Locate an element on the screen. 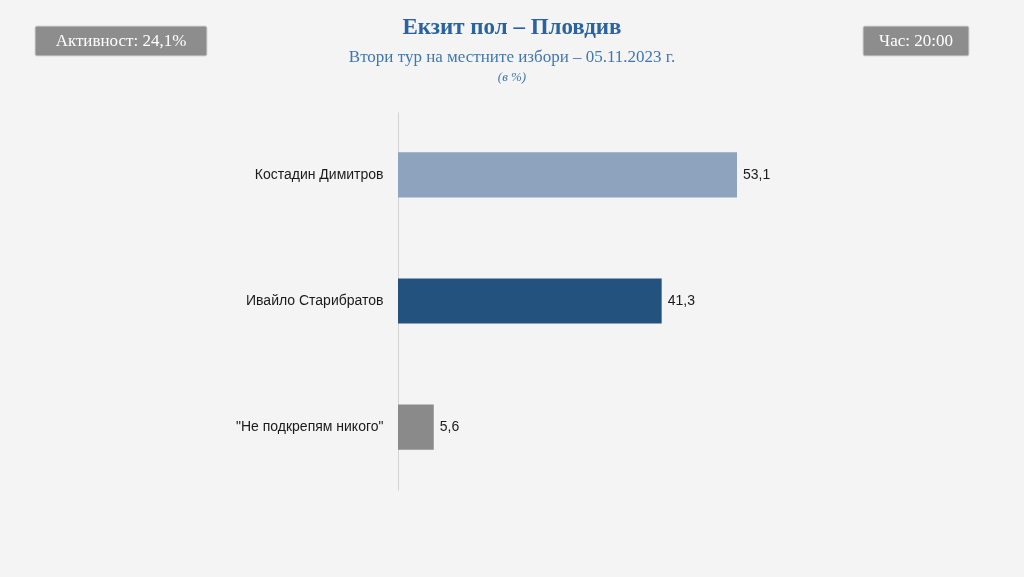  chart-subtitle: Втори тур на местните избори – 05.11.2023 г. is located at coordinates (512, 56).